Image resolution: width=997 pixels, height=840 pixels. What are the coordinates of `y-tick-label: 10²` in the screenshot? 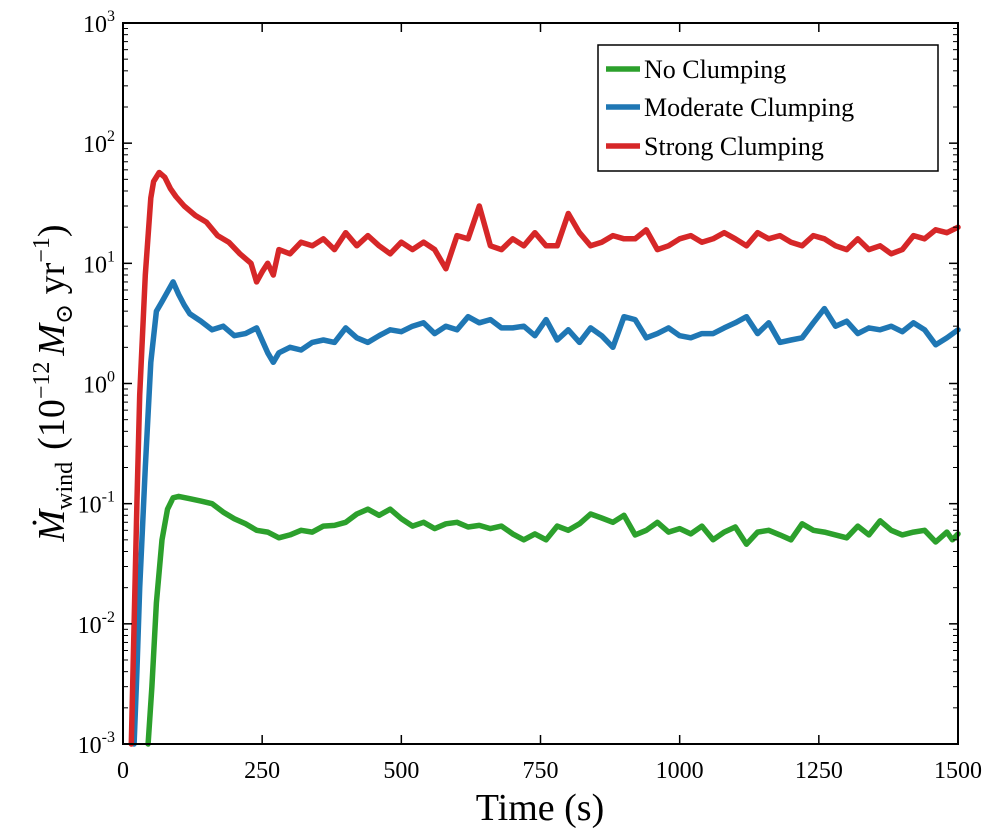 It's located at (99, 143).